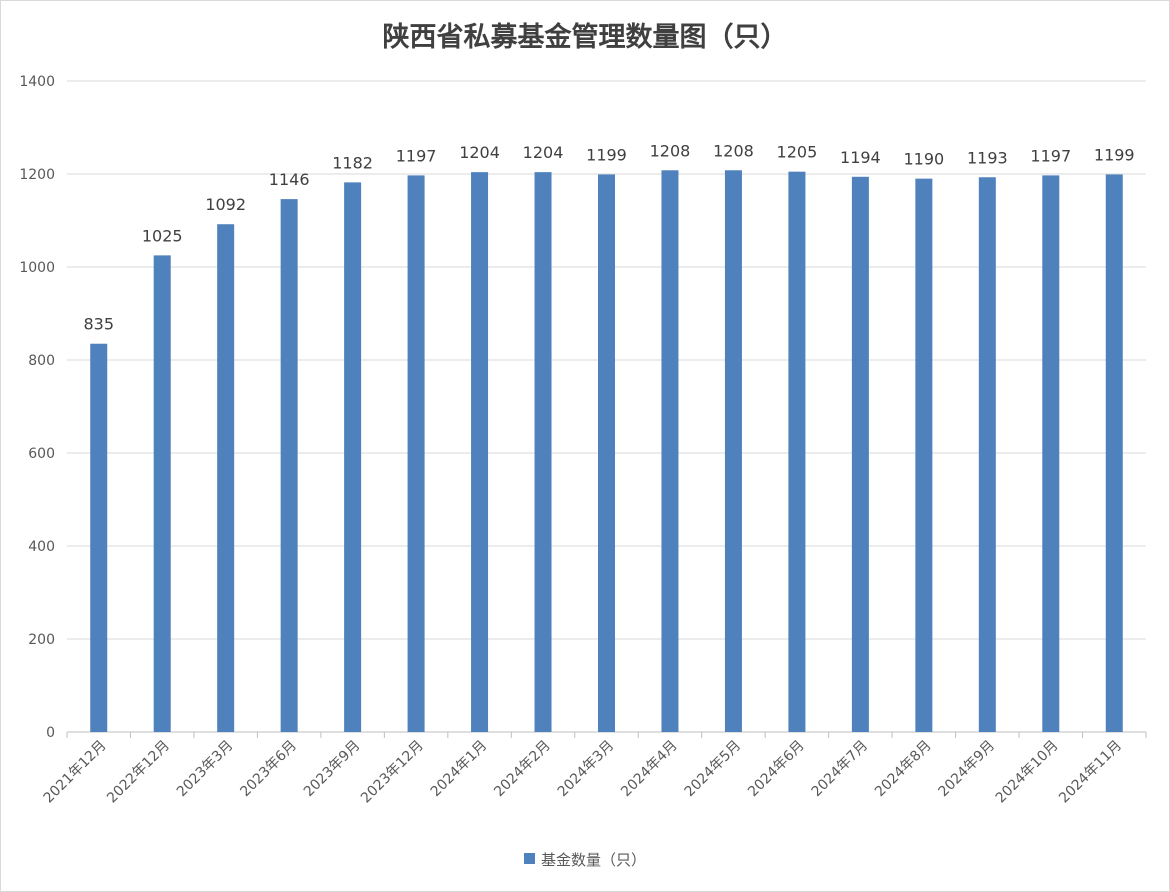  Describe the element at coordinates (50, 733) in the screenshot. I see `y-tick-label: 0` at that location.